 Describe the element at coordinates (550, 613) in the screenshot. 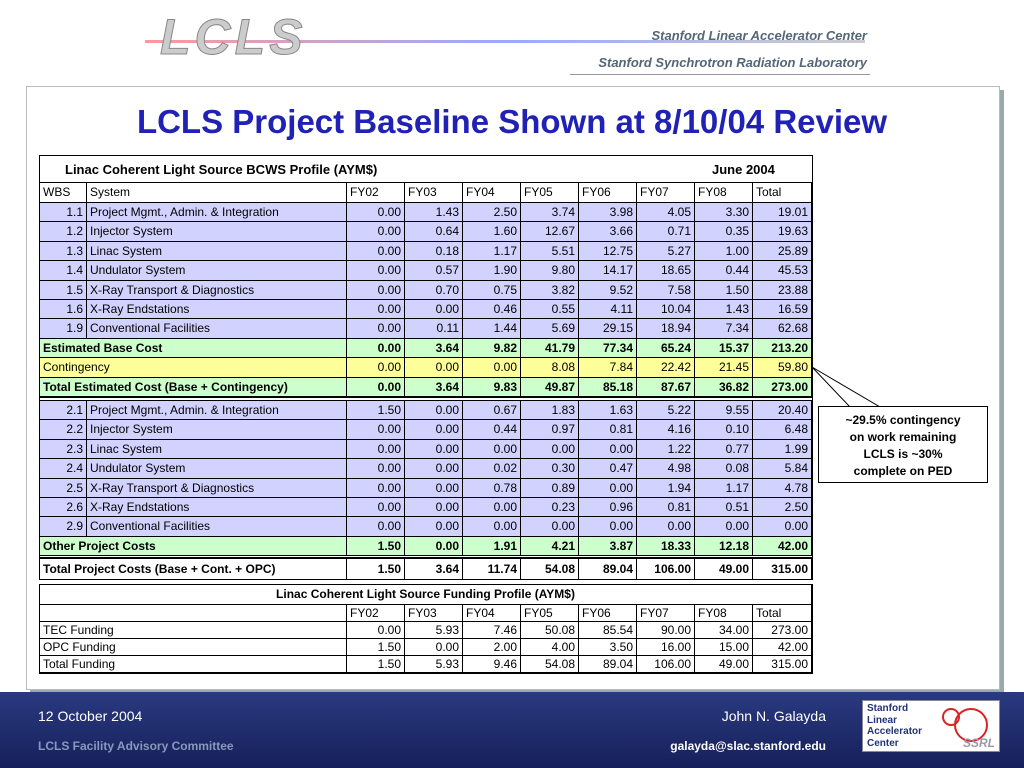

I see `header-cell: FY05` at that location.